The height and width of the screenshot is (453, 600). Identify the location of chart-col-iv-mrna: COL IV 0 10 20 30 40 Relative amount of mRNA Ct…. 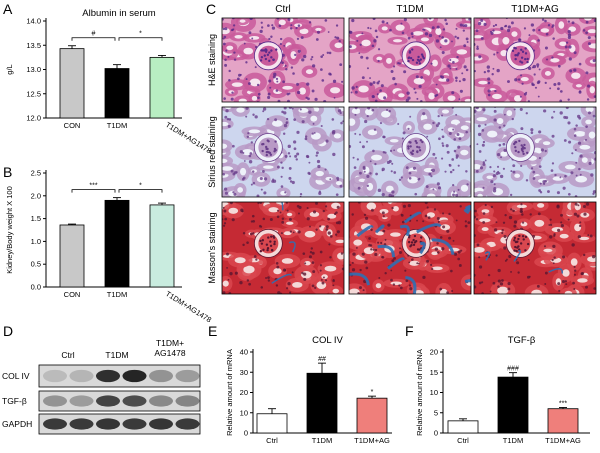
(308, 390).